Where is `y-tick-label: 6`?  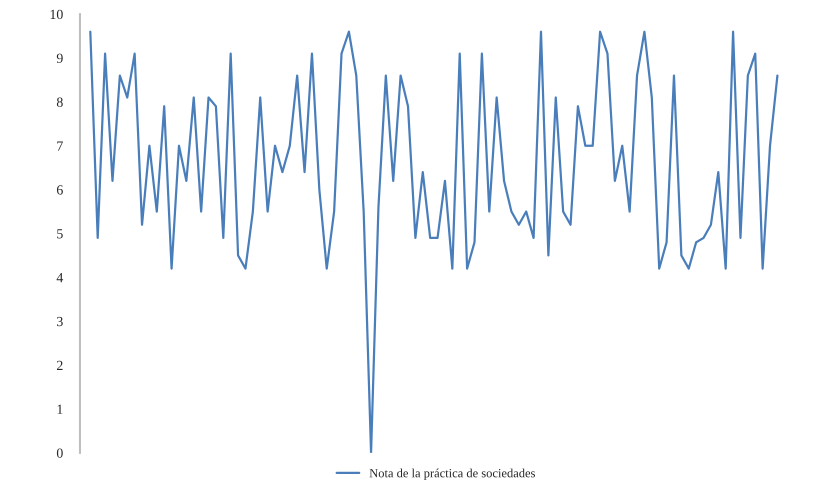 y-tick-label: 6 is located at coordinates (59, 190).